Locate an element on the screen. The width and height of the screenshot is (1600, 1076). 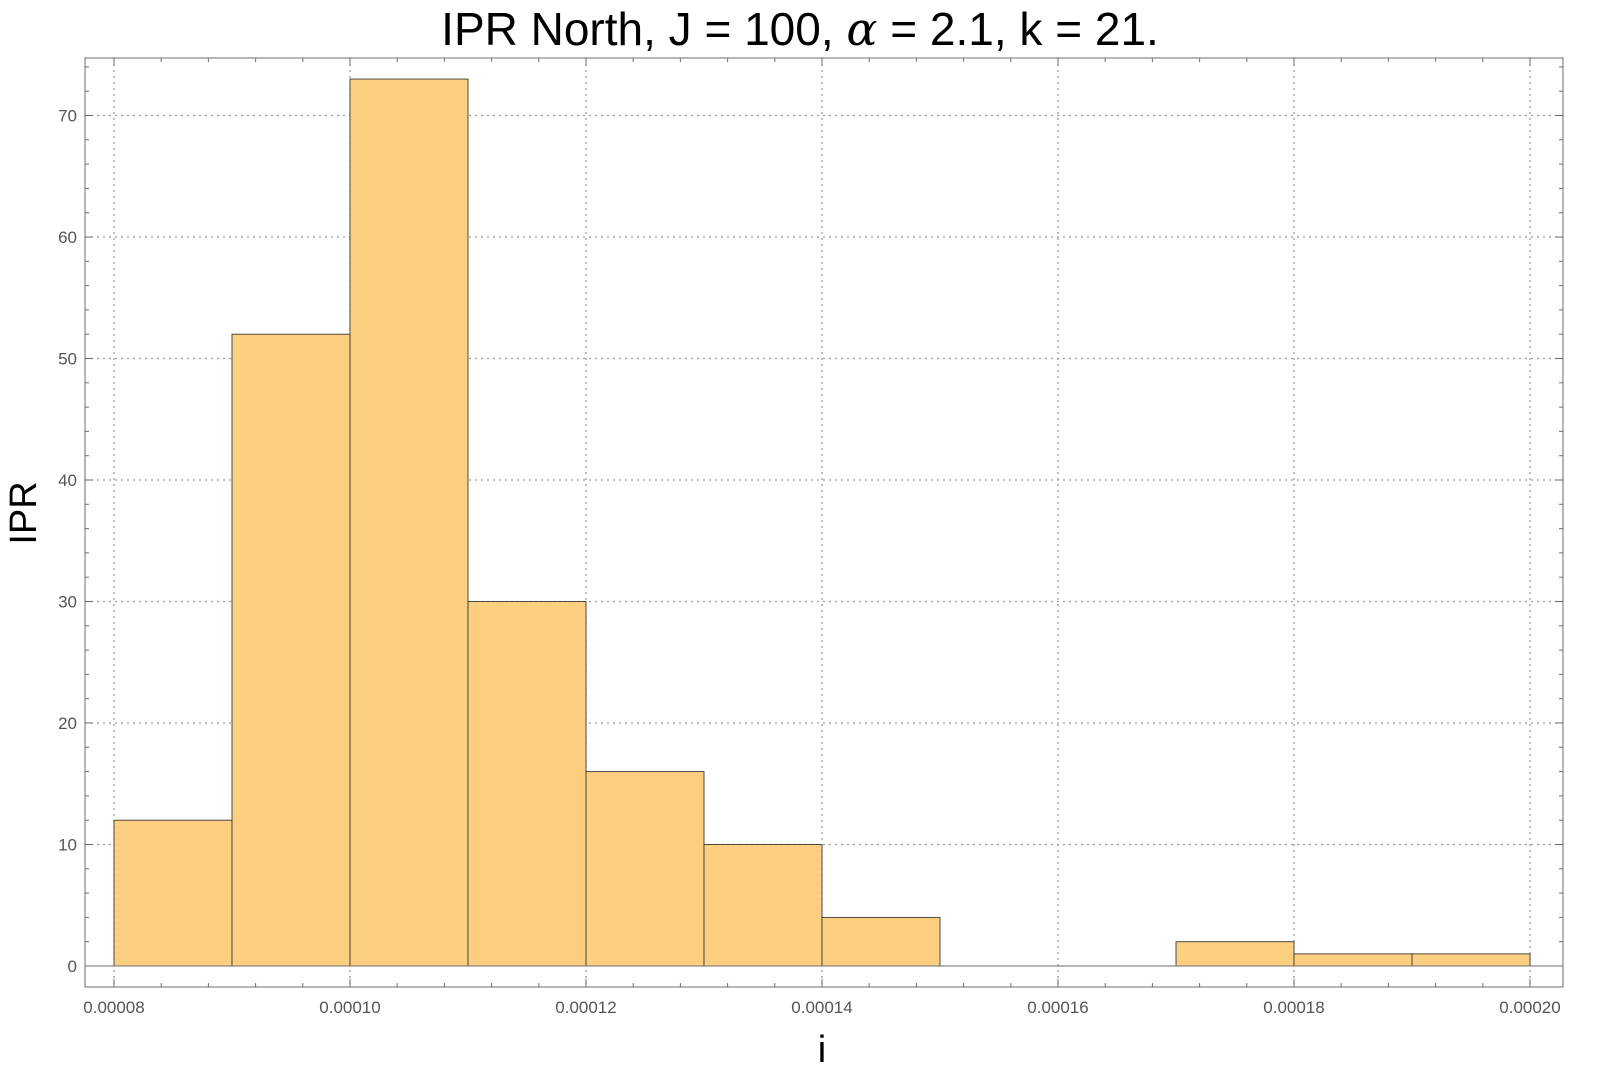
title-alpha-symbol: α is located at coordinates (862, 29).